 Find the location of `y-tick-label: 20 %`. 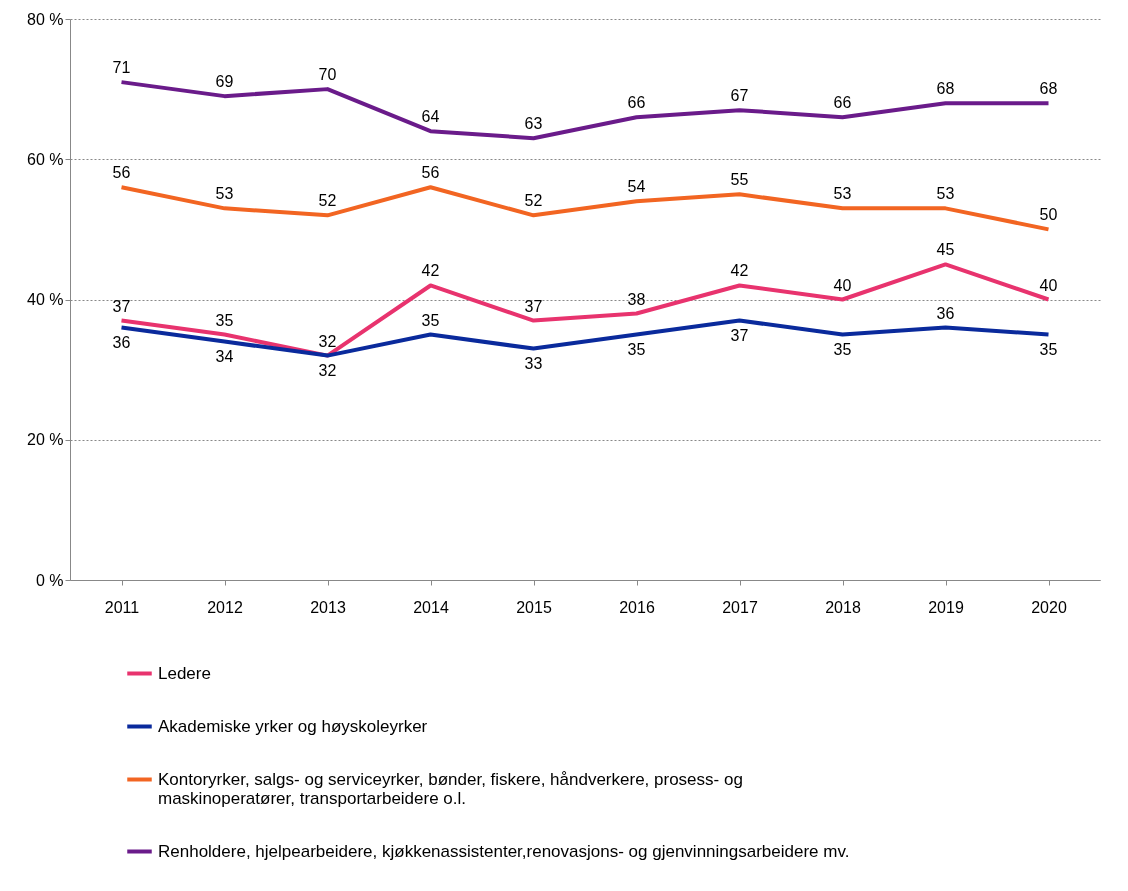

y-tick-label: 20 % is located at coordinates (45, 440).